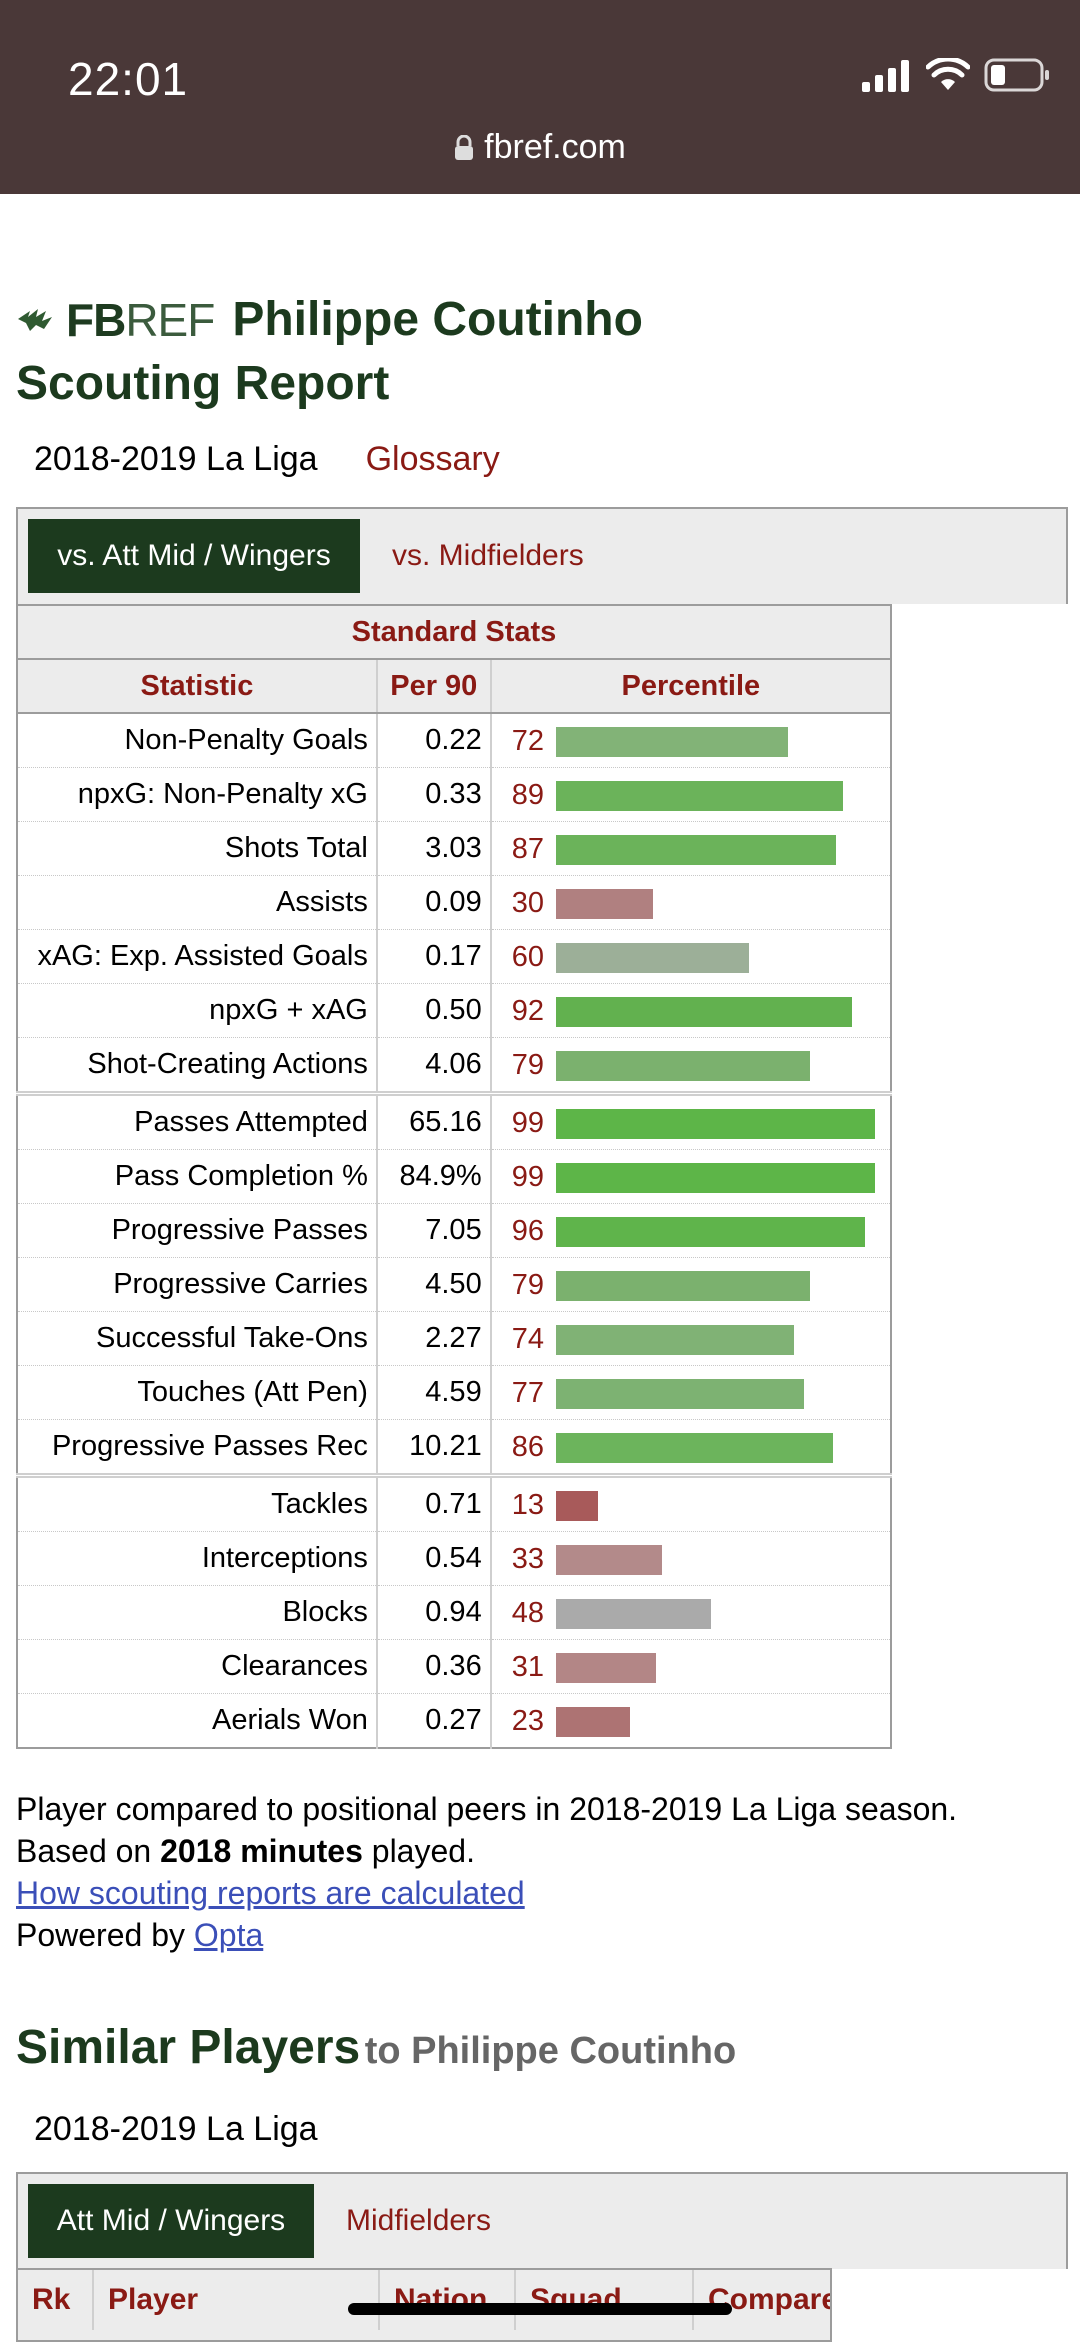 The width and height of the screenshot is (1080, 2342). I want to click on stat-per90: 0.17, so click(434, 956).